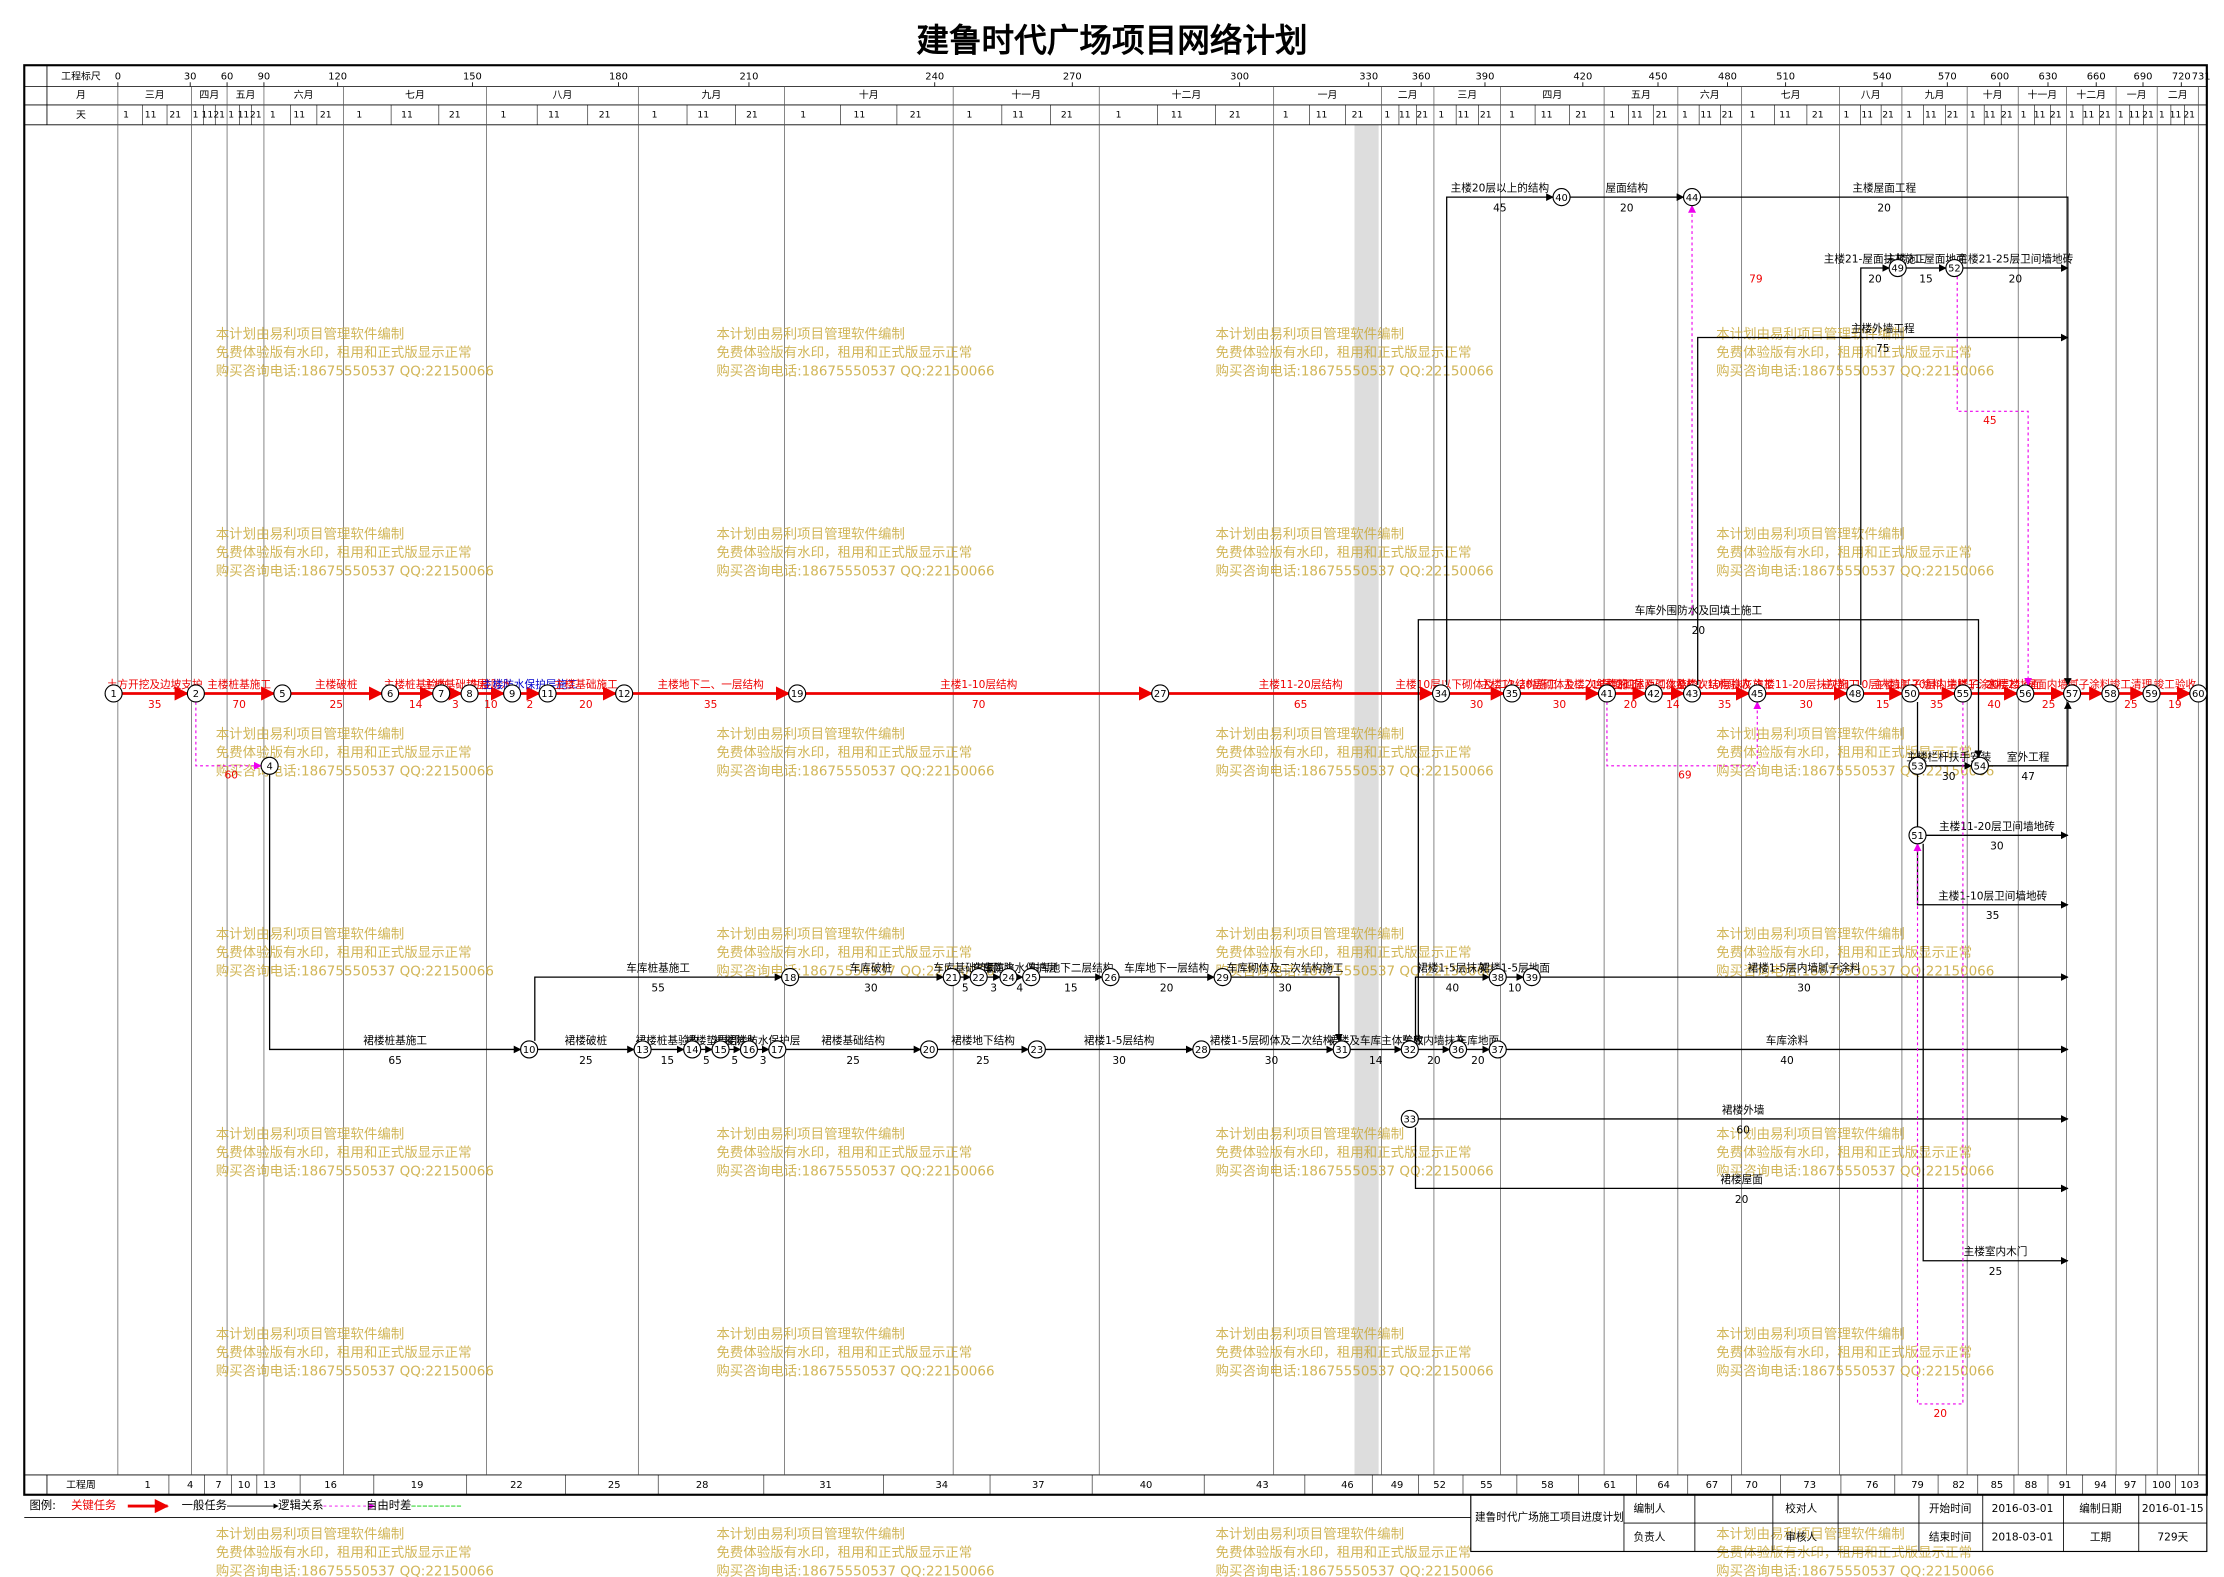 Image resolution: width=2224 pixels, height=1577 pixels. I want to click on scale-tick-label: 270, so click(1072, 77).